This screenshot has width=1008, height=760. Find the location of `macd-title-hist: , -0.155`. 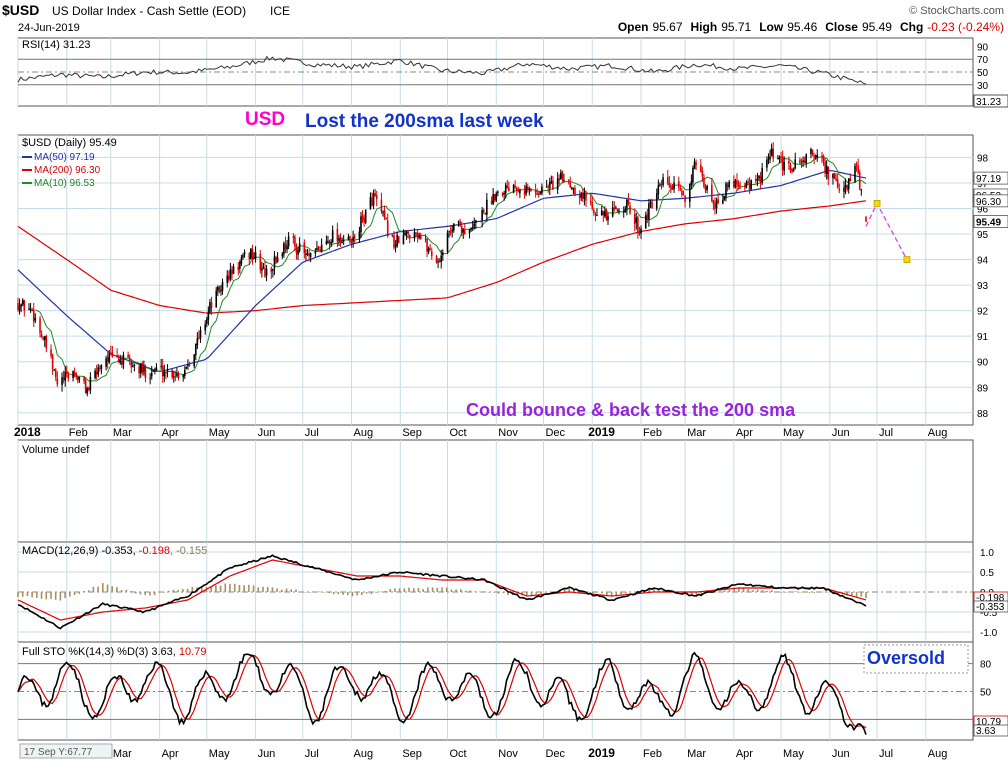

macd-title-hist: , -0.155 is located at coordinates (188, 551).